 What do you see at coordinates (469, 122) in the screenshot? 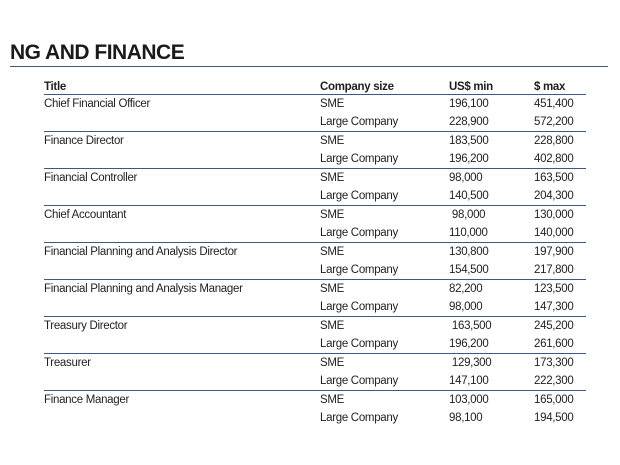
I see `cell-min-salary: 228,900` at bounding box center [469, 122].